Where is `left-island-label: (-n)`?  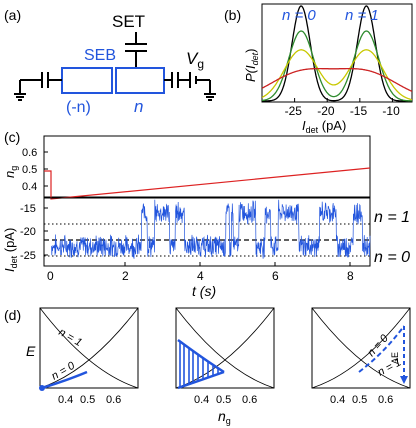 left-island-label: (-n) is located at coordinates (78, 107).